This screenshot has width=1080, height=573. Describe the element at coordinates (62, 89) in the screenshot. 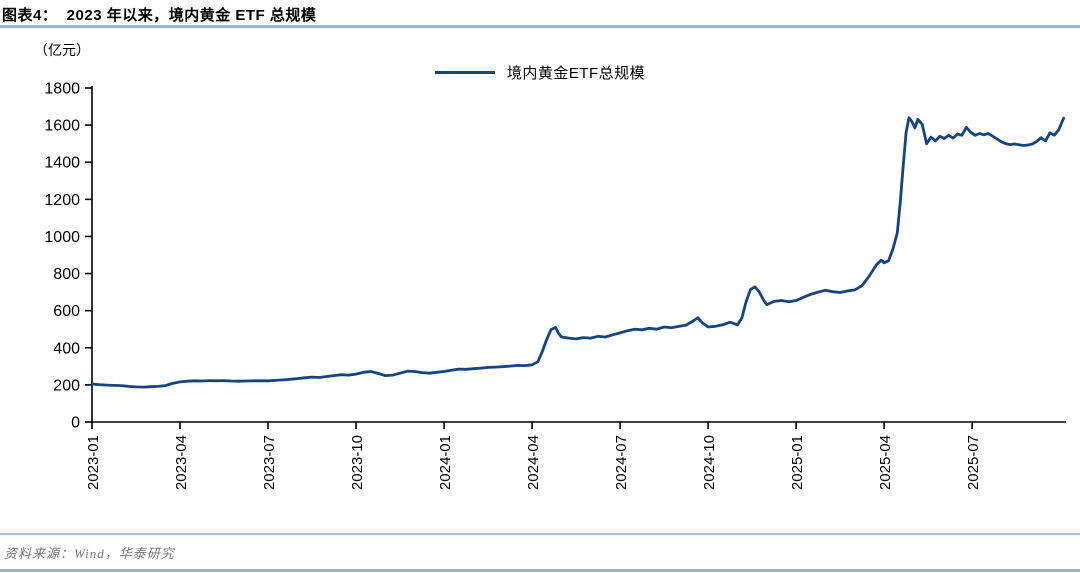

I see `y-tick-label: 1800` at that location.